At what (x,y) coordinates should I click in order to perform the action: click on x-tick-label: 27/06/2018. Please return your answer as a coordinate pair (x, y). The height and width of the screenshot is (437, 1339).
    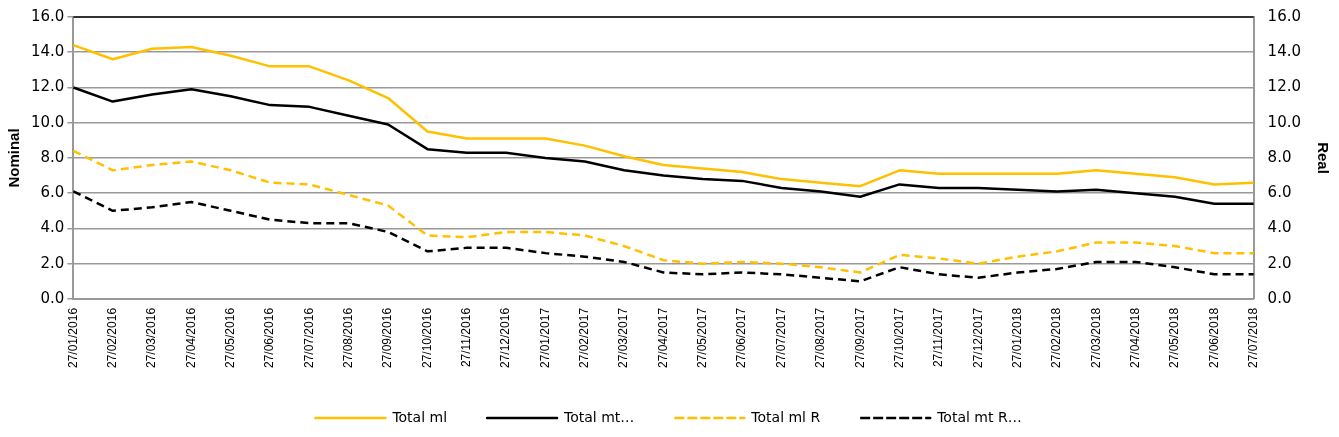
    Looking at the image, I should click on (1213, 337).